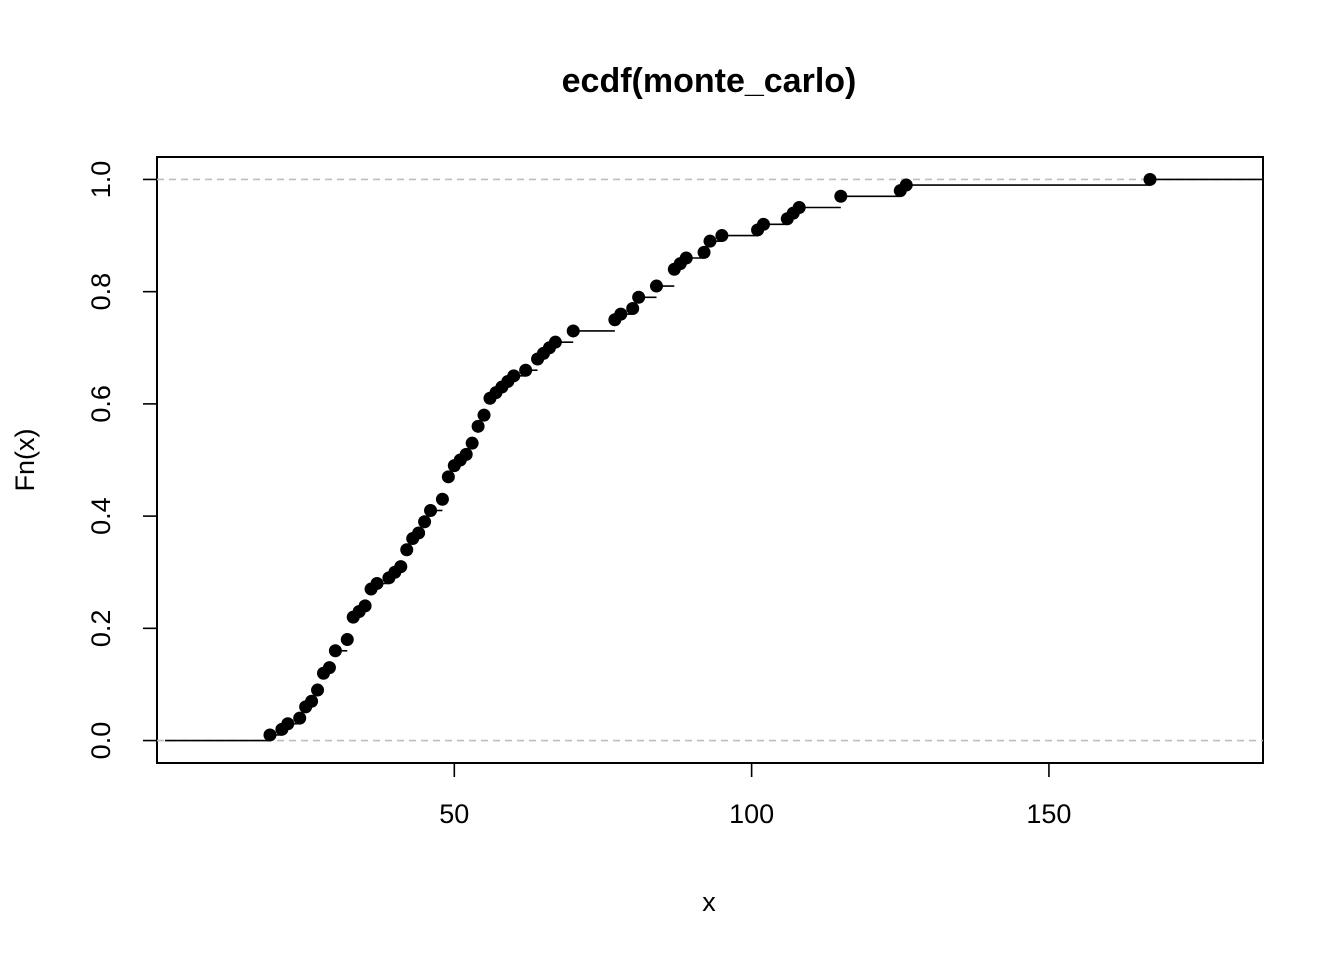 This screenshot has height=960, width=1344. Describe the element at coordinates (755, 796) in the screenshot. I see `x-axis: 50 100 150` at that location.